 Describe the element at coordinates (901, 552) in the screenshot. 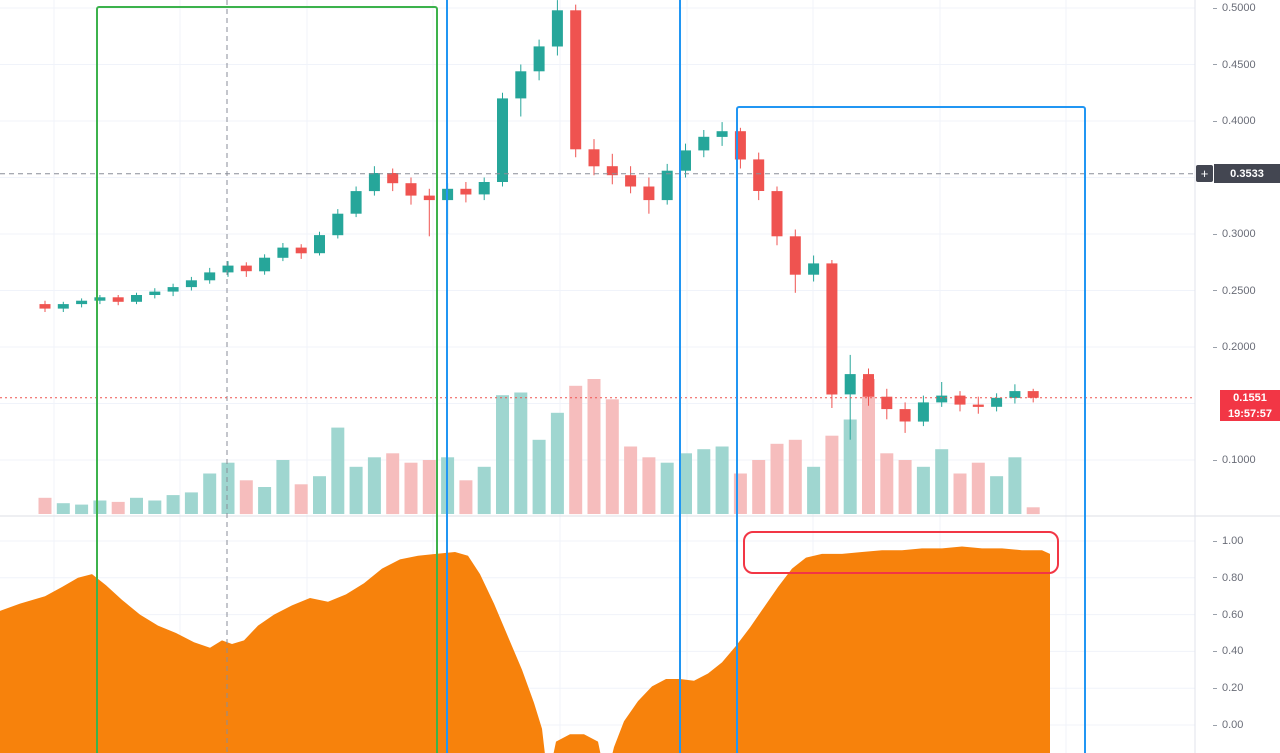

I see `drawing-red-rounded-rect` at that location.